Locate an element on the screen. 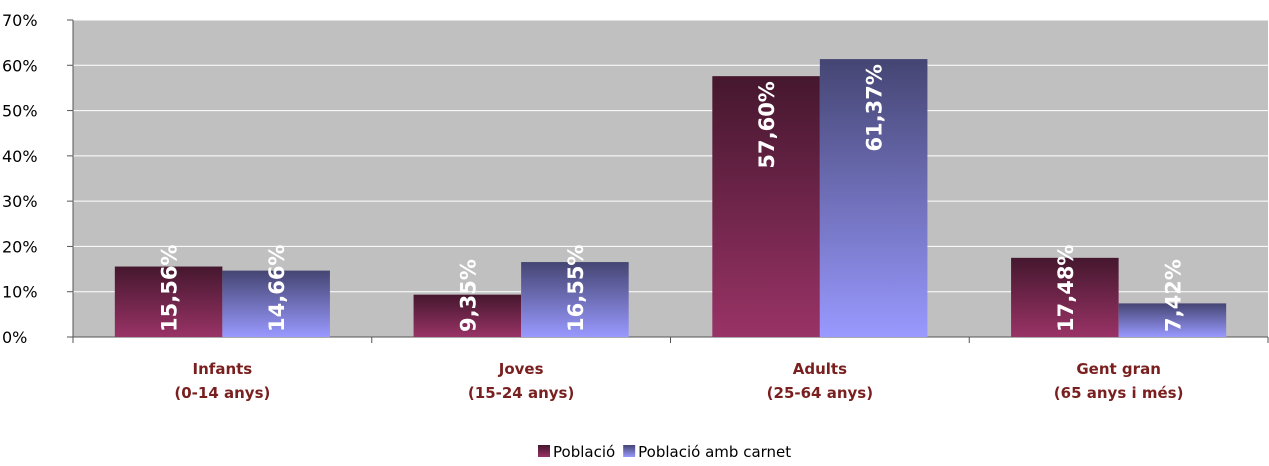 The image size is (1269, 466). x-tick-label: (65 anys i més) is located at coordinates (1119, 393).